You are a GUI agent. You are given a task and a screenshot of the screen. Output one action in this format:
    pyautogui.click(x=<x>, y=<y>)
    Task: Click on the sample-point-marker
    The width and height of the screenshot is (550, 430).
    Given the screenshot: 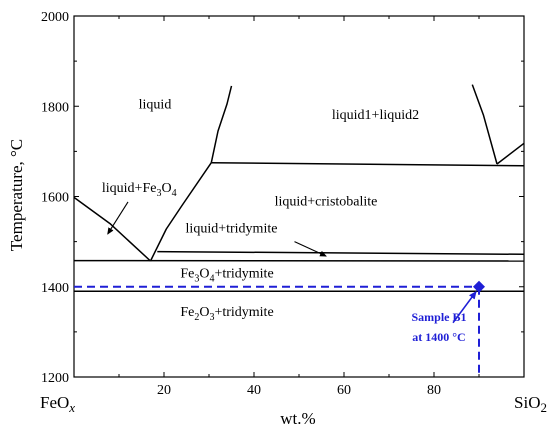 What is the action you would take?
    pyautogui.click(x=479, y=286)
    